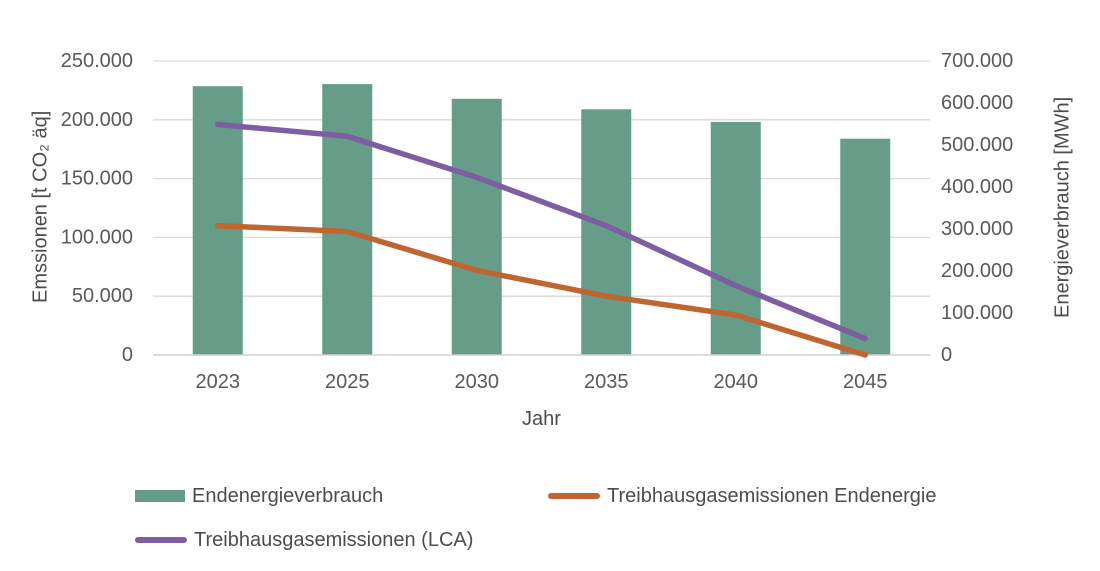 The width and height of the screenshot is (1100, 571). What do you see at coordinates (977, 103) in the screenshot?
I see `right-axis-tick-label: 600.000` at bounding box center [977, 103].